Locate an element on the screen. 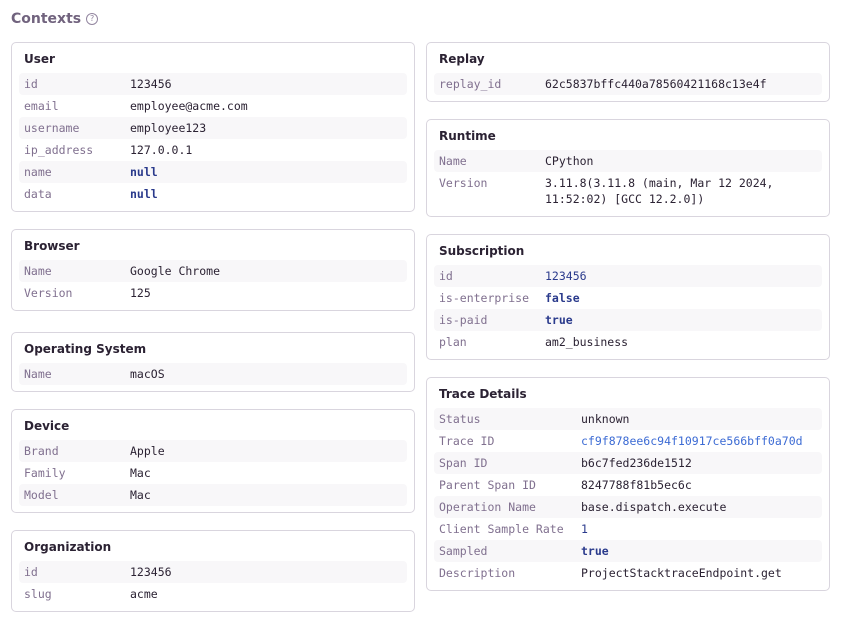 Image resolution: width=844 pixels, height=617 pixels. card-title: Trace Details is located at coordinates (483, 394).